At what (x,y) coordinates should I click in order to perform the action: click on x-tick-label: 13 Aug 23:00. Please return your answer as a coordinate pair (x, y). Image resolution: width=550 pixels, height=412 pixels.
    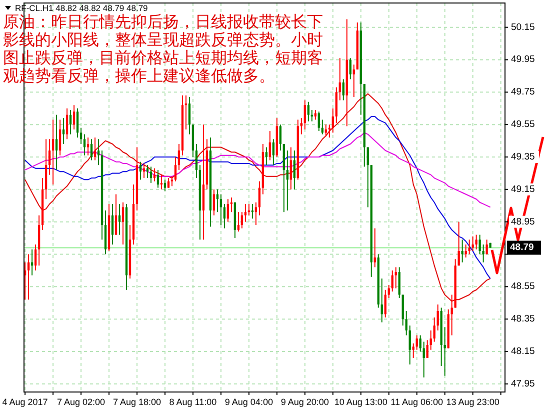
    Looking at the image, I should click on (473, 402).